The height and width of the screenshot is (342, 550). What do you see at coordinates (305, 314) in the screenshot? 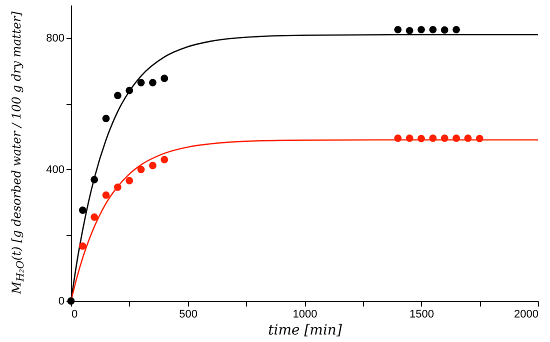
I see `x-tick-label: 1000` at bounding box center [305, 314].